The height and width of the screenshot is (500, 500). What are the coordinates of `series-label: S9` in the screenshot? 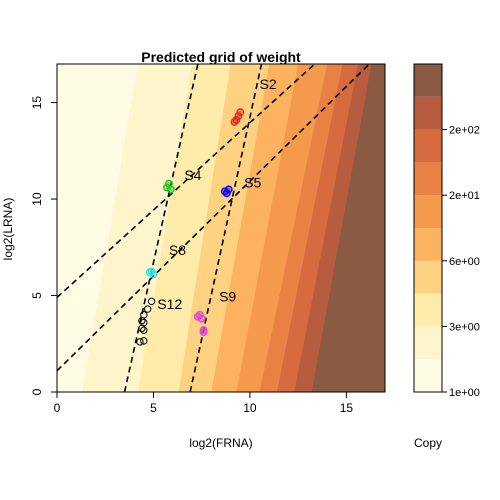 It's located at (227, 296).